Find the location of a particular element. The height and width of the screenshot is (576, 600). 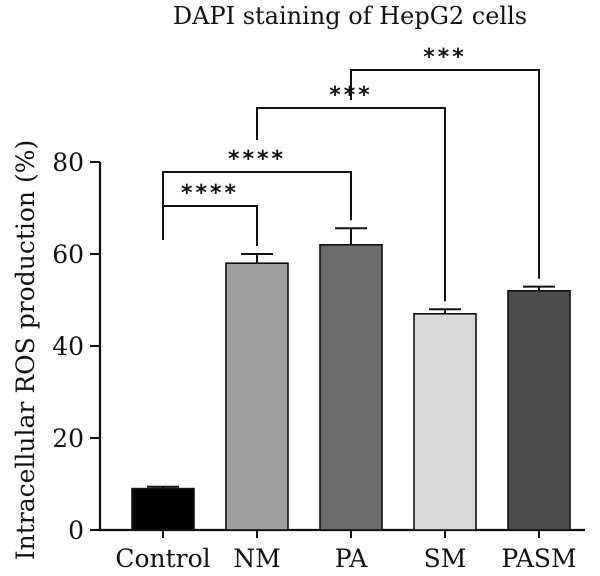

x-tick-label: SM is located at coordinates (445, 558).